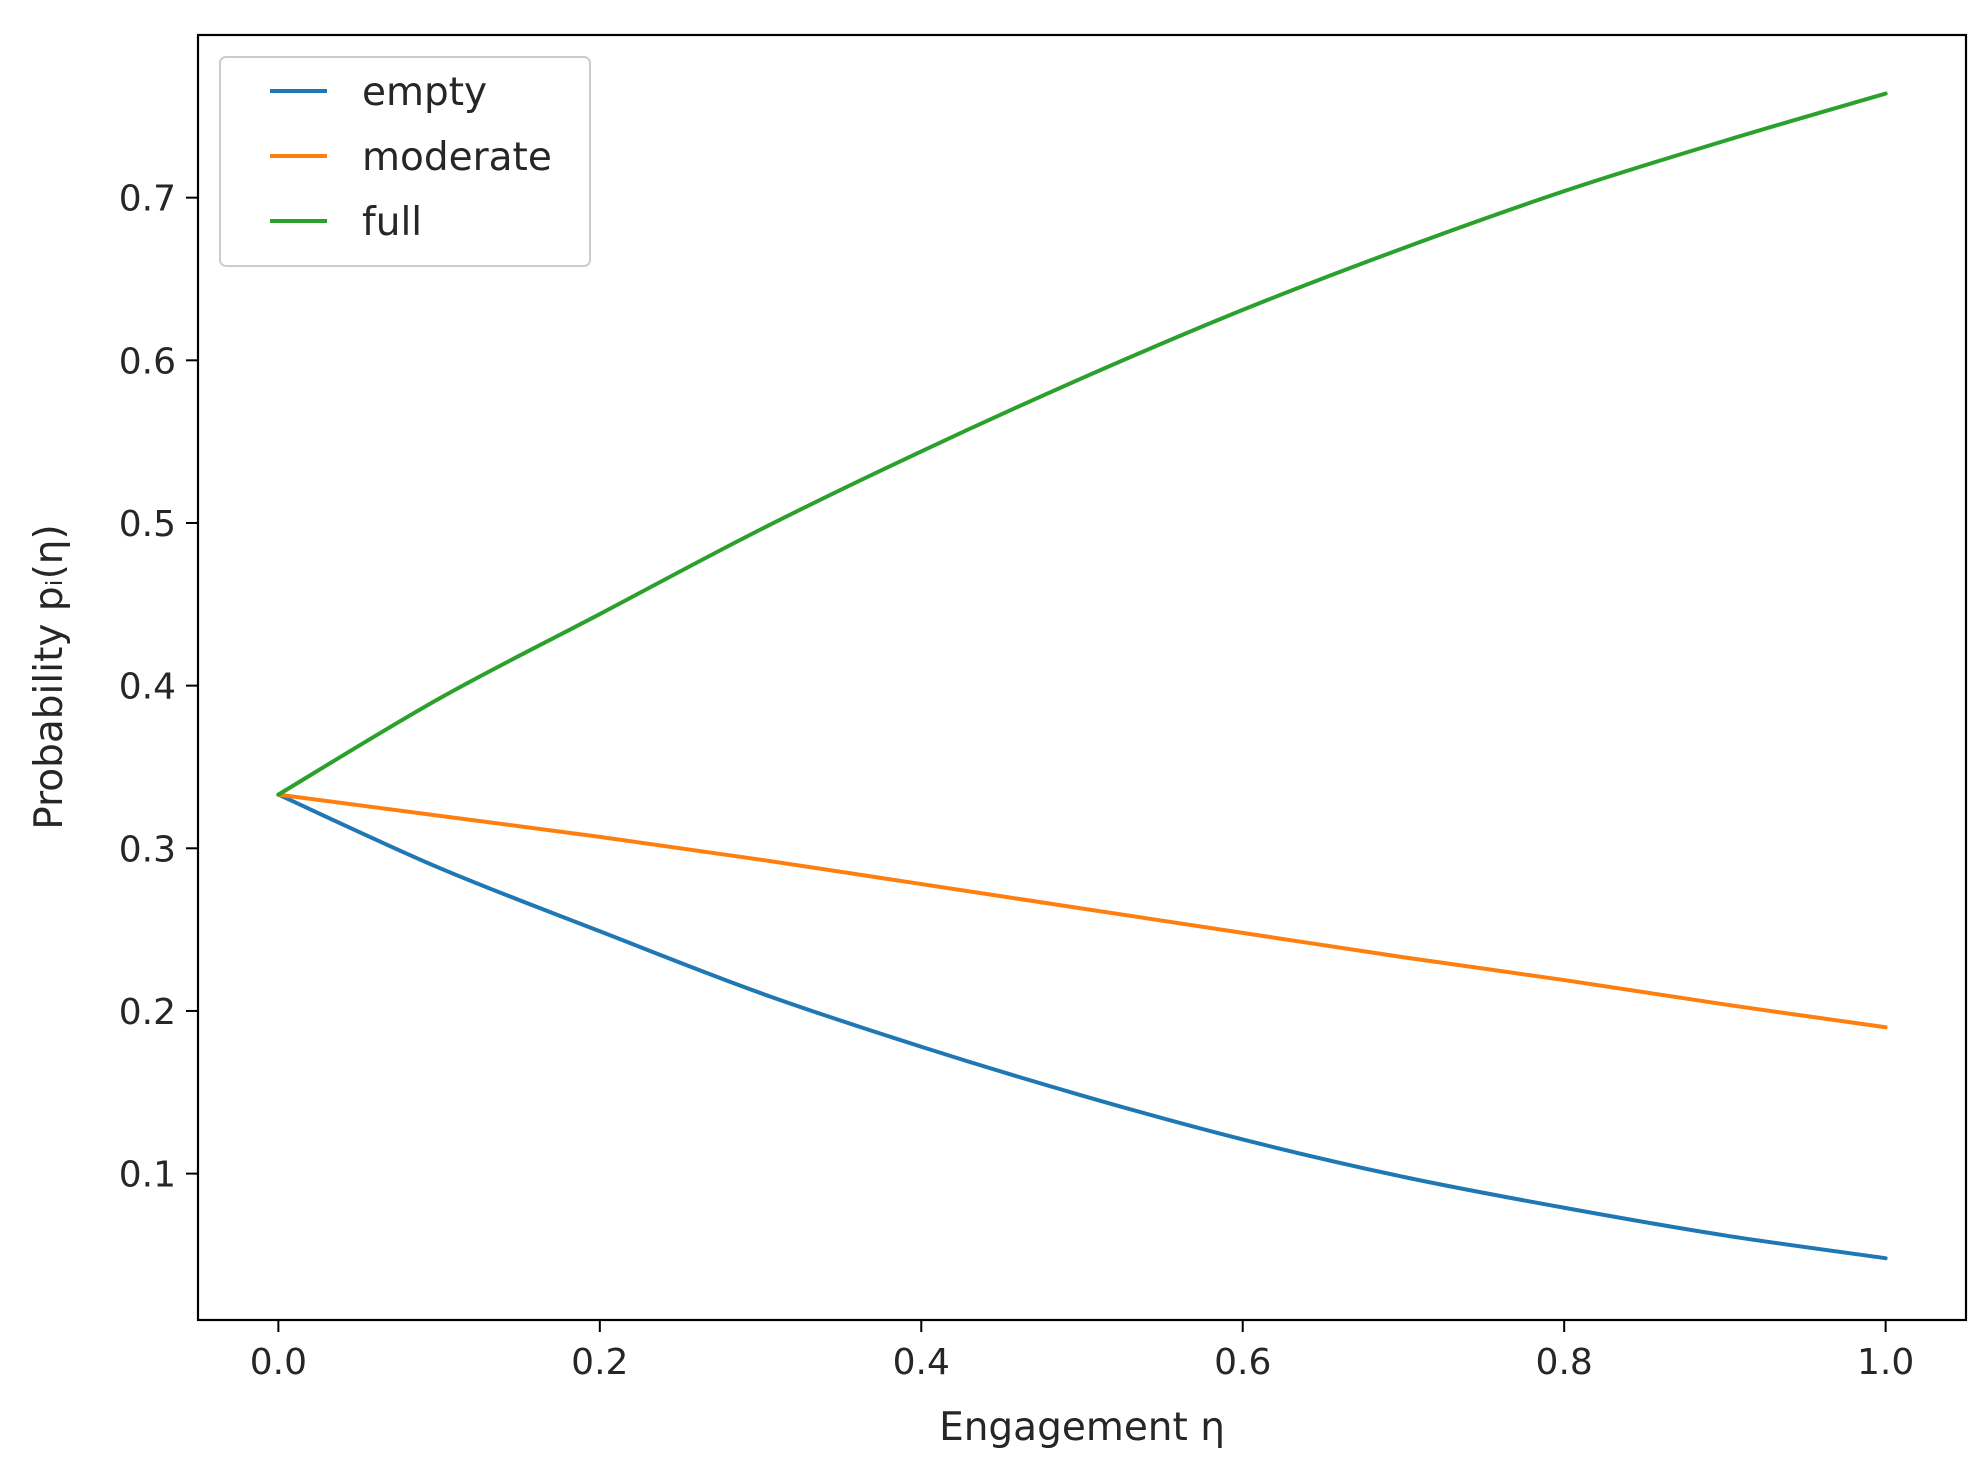 The width and height of the screenshot is (1982, 1481). Describe the element at coordinates (1242, 1362) in the screenshot. I see `x-tick-label: 0.6` at that location.